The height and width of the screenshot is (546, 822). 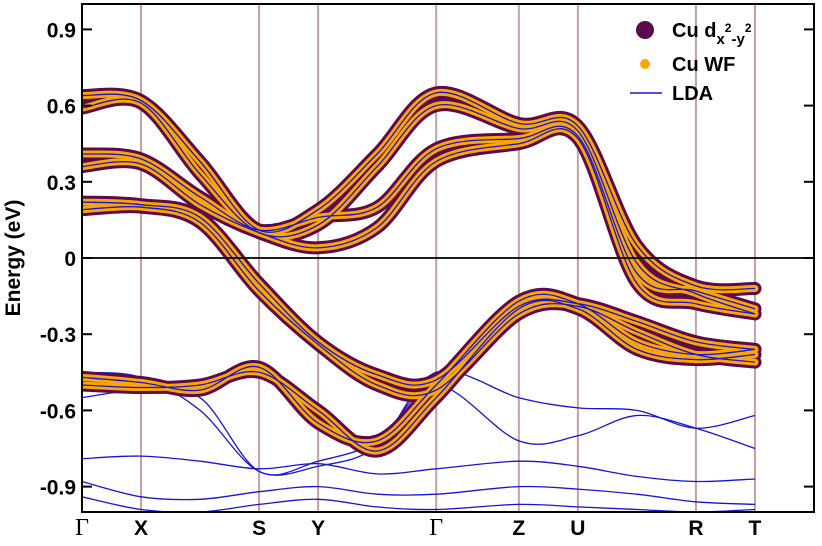 I want to click on legend-entry: Cu WF, so click(x=687, y=65).